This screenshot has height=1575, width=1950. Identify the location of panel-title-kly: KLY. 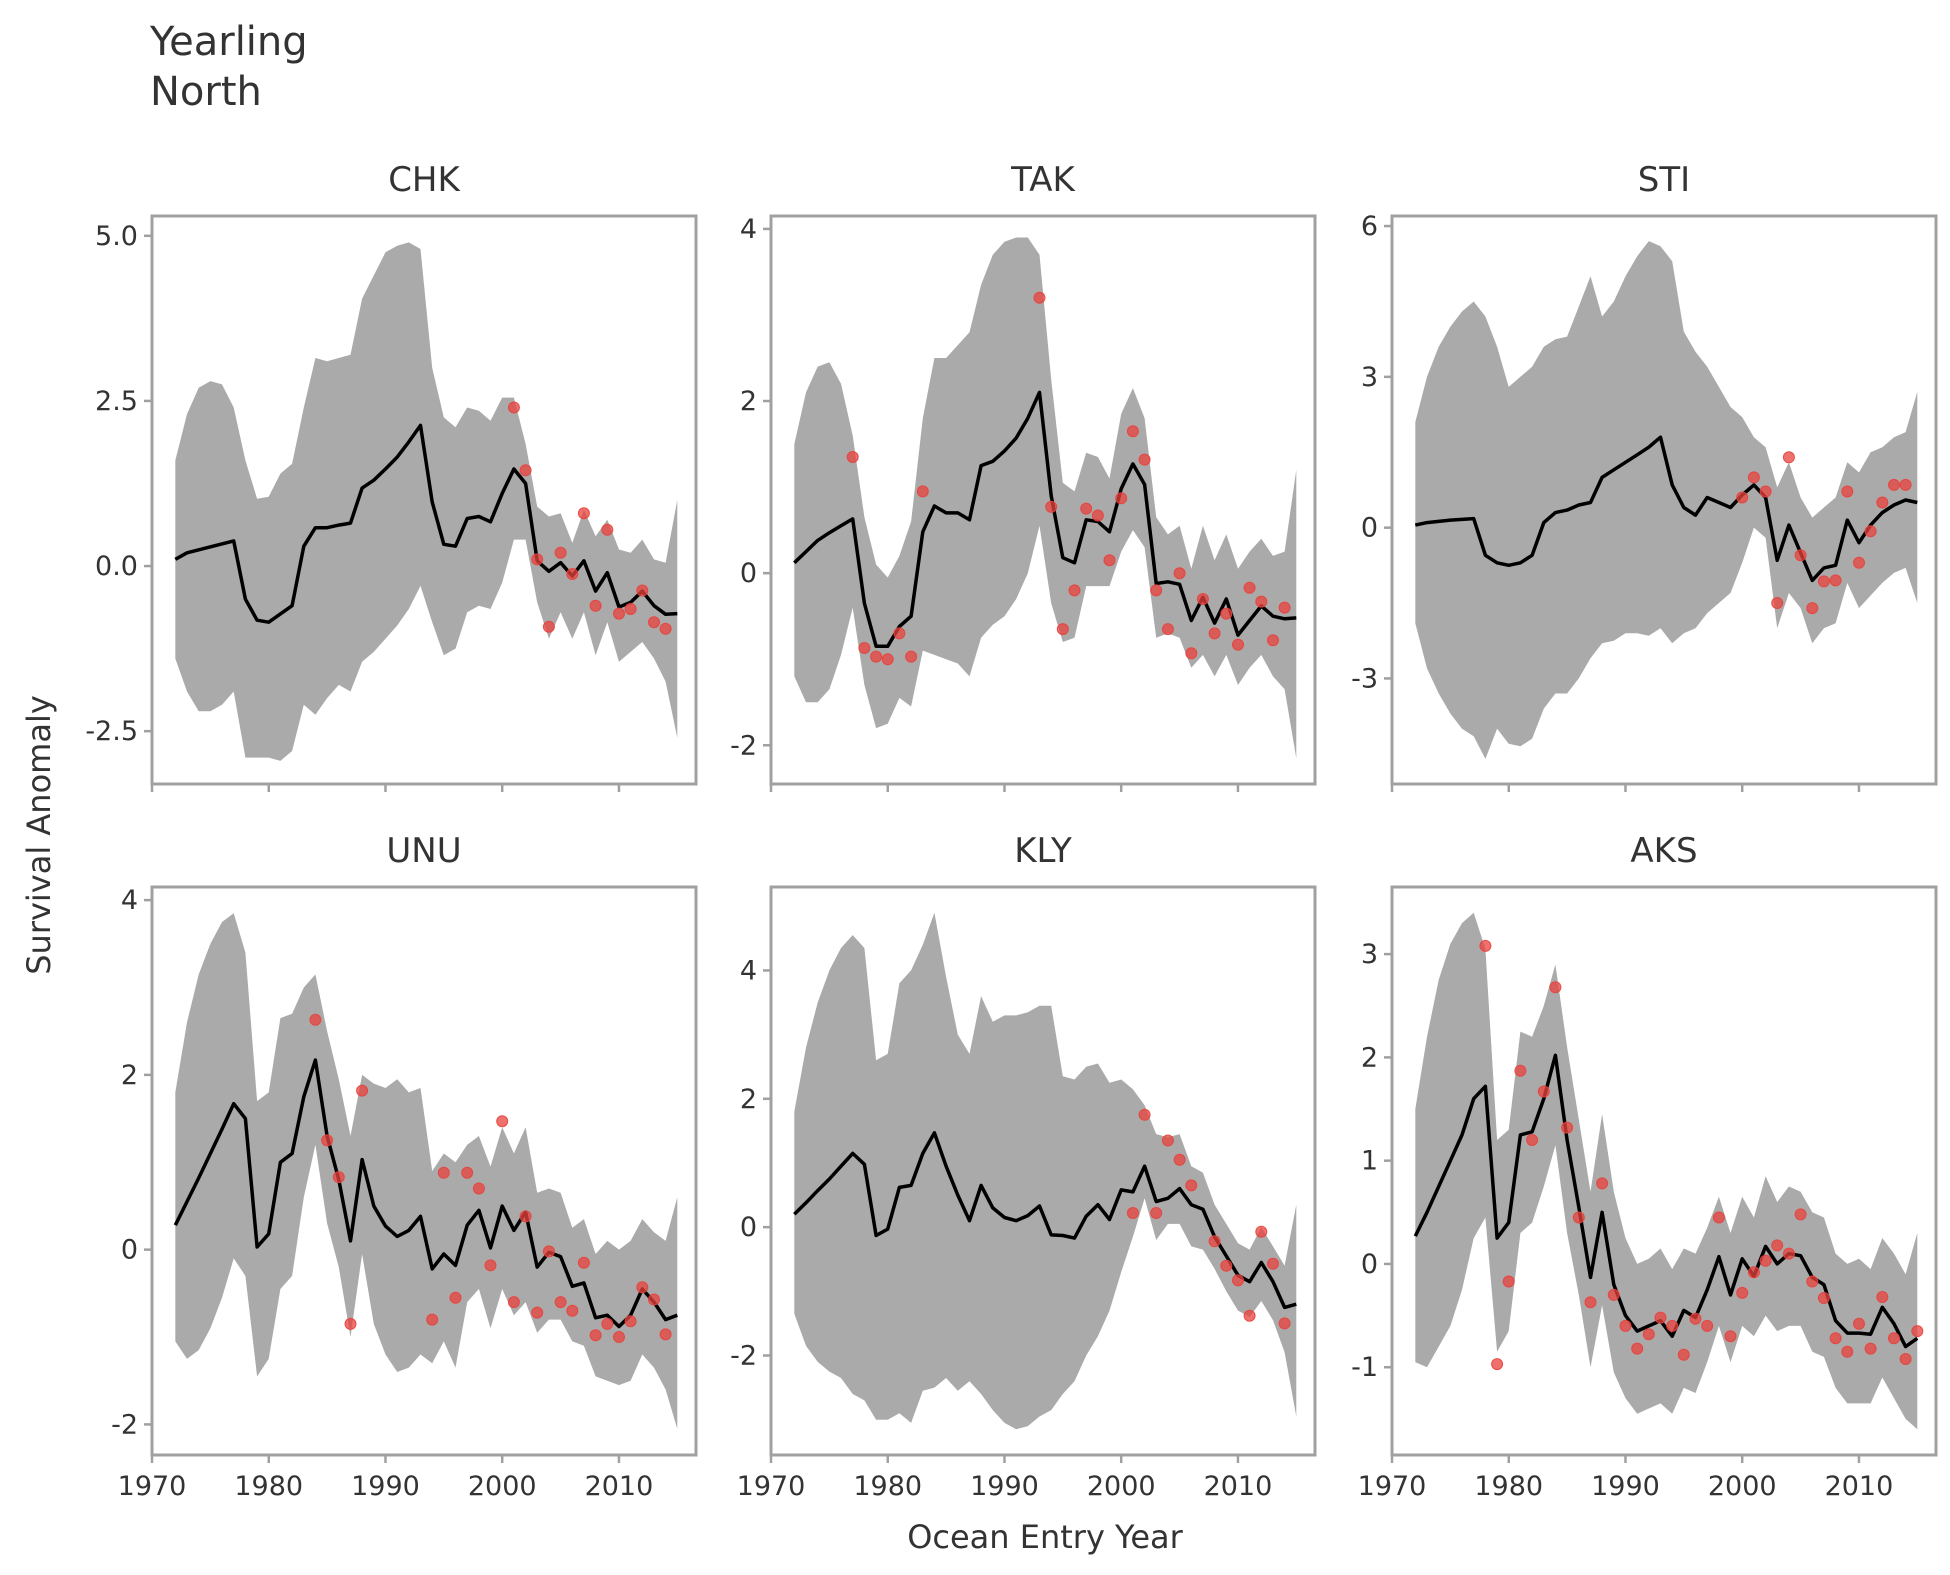
(1043, 851).